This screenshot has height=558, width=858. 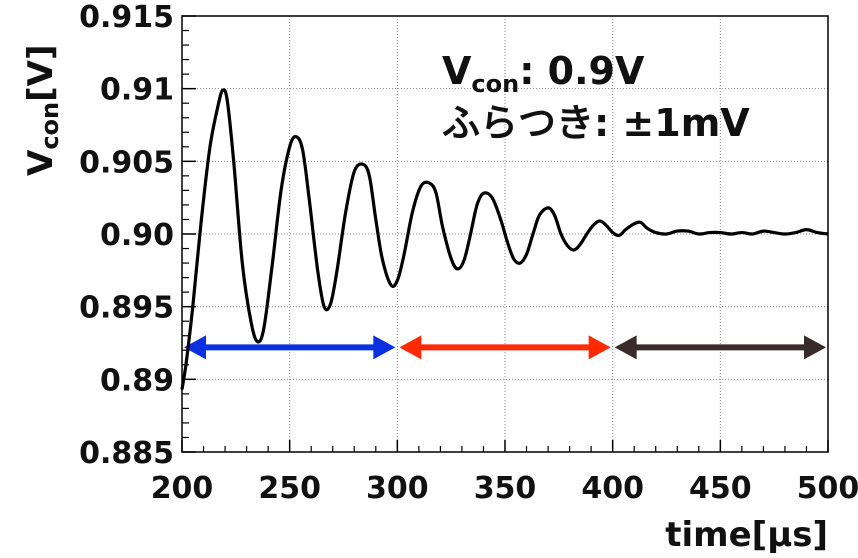 What do you see at coordinates (582, 71) in the screenshot?
I see `annotation-value: : 0.9V` at bounding box center [582, 71].